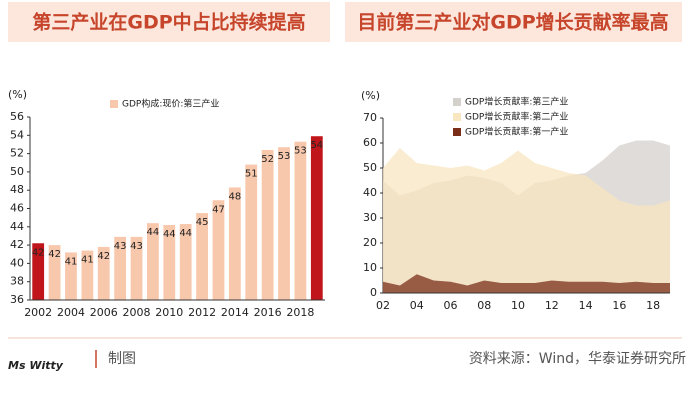 The width and height of the screenshot is (690, 408). What do you see at coordinates (370, 267) in the screenshot?
I see `y-tick-label: 10` at bounding box center [370, 267].